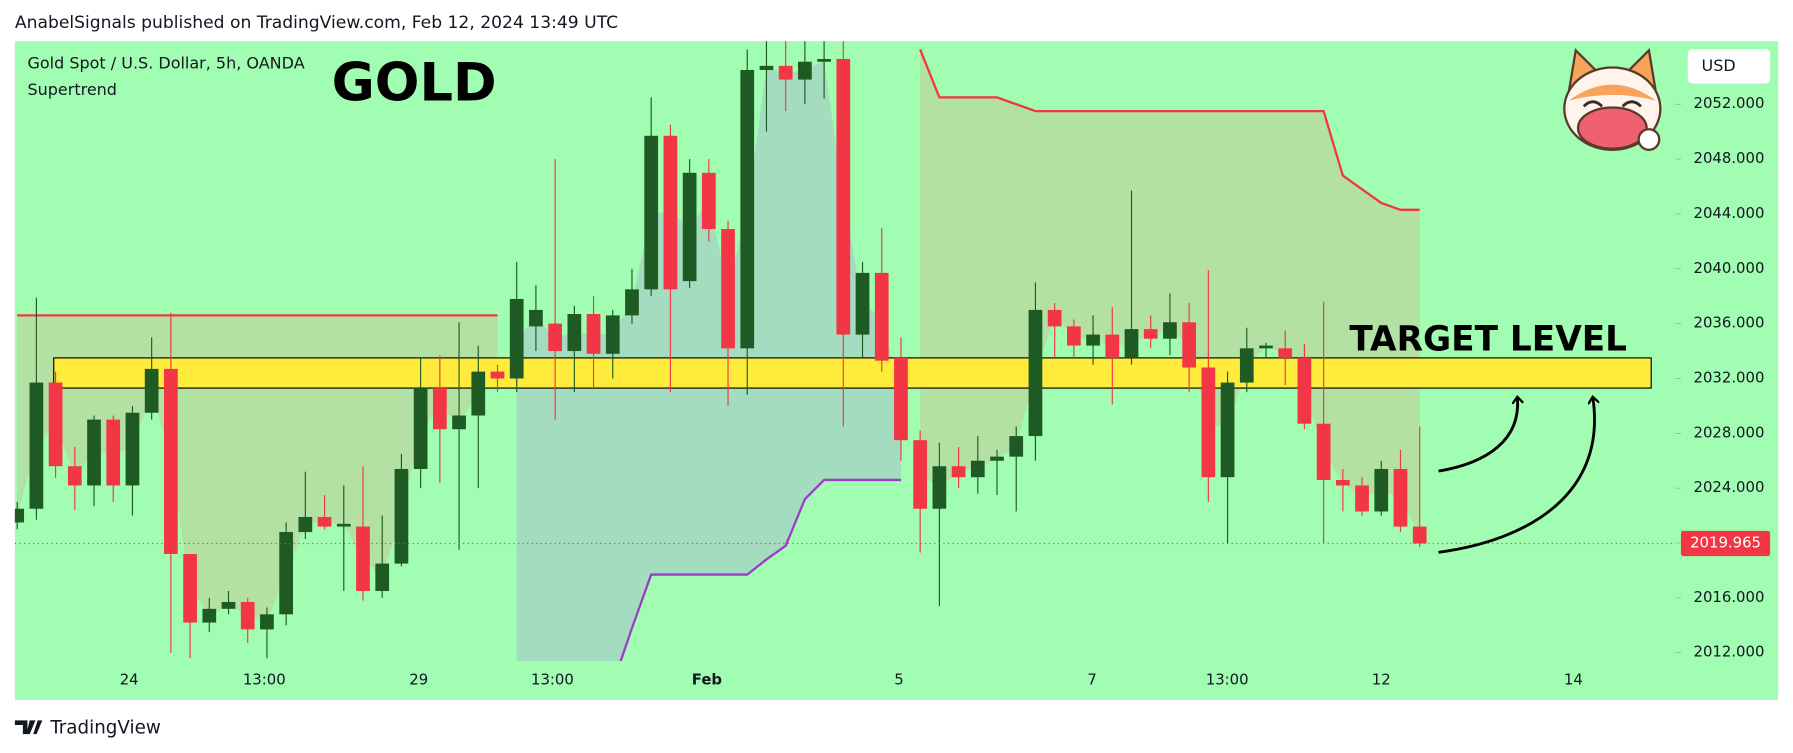  What do you see at coordinates (165, 63) in the screenshot?
I see `symbol-legend: Gold Spot / U.S. Dollar, 5h, OANDA` at bounding box center [165, 63].